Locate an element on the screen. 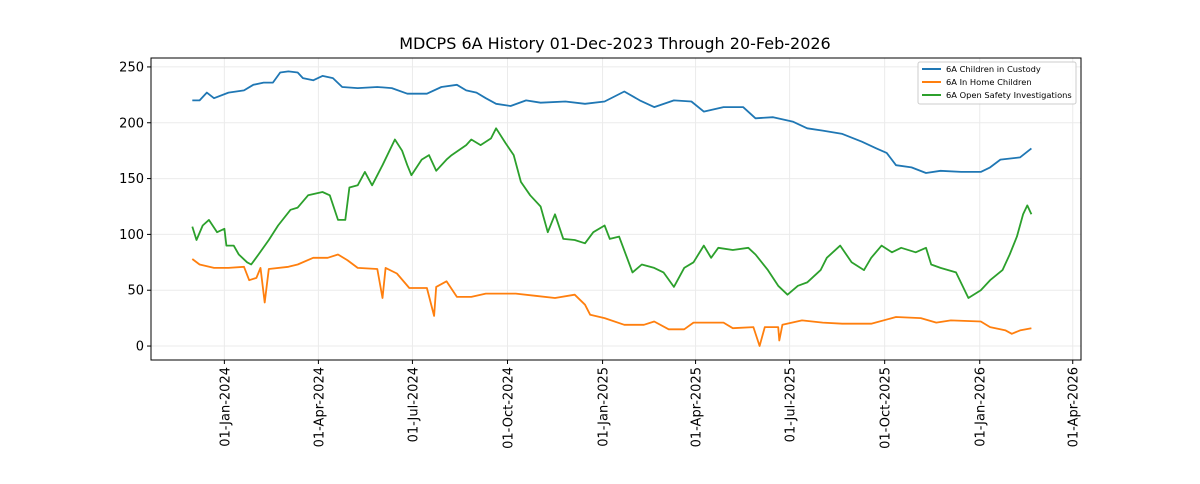  legend-label: 6A In Home Children is located at coordinates (989, 82).